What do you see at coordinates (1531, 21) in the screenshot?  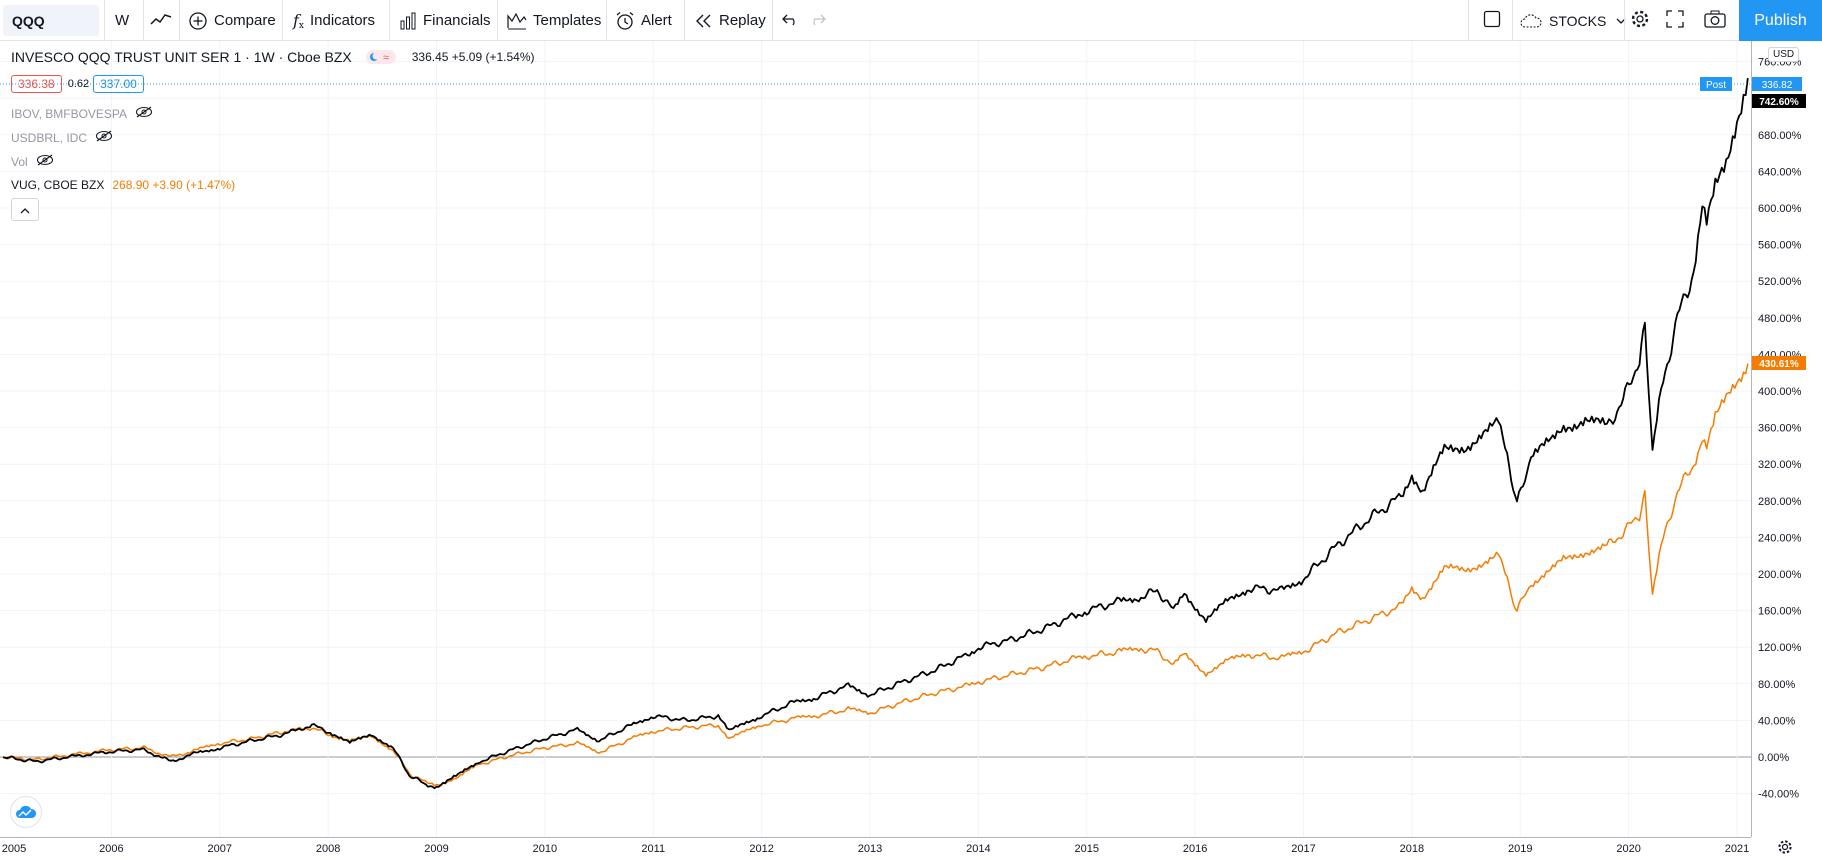 I see `cloud-icon` at bounding box center [1531, 21].